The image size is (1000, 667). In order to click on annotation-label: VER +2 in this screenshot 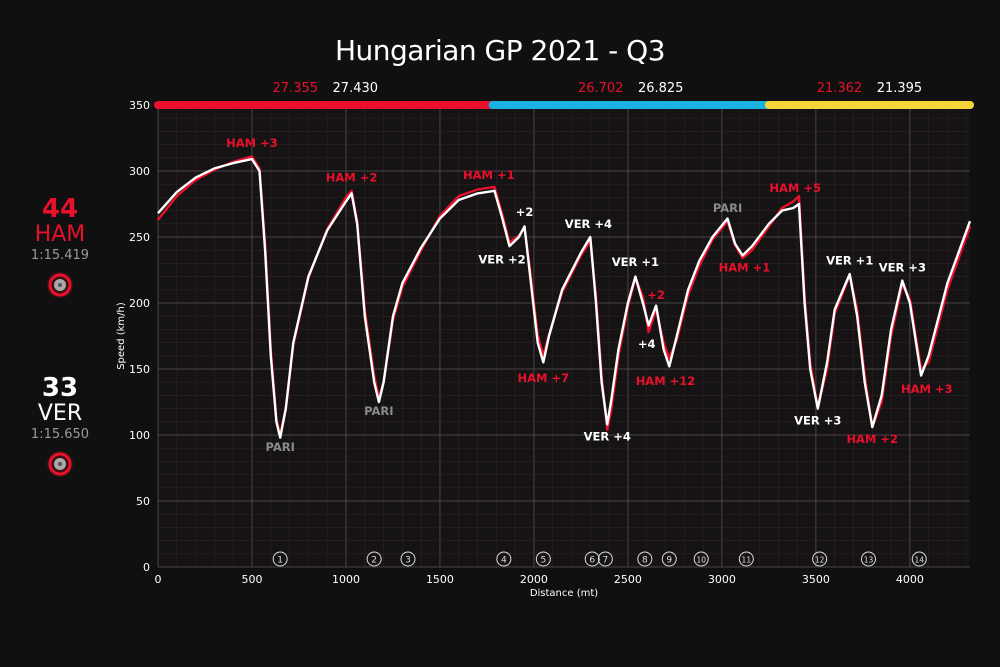, I will do `click(501, 259)`.